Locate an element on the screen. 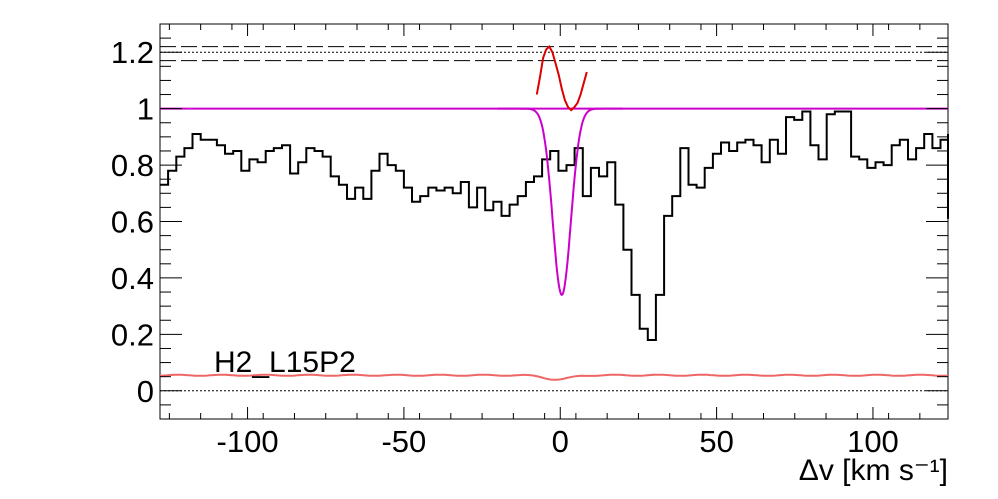 The width and height of the screenshot is (998, 499). y-tick-label-1: 0.2 is located at coordinates (132, 334).